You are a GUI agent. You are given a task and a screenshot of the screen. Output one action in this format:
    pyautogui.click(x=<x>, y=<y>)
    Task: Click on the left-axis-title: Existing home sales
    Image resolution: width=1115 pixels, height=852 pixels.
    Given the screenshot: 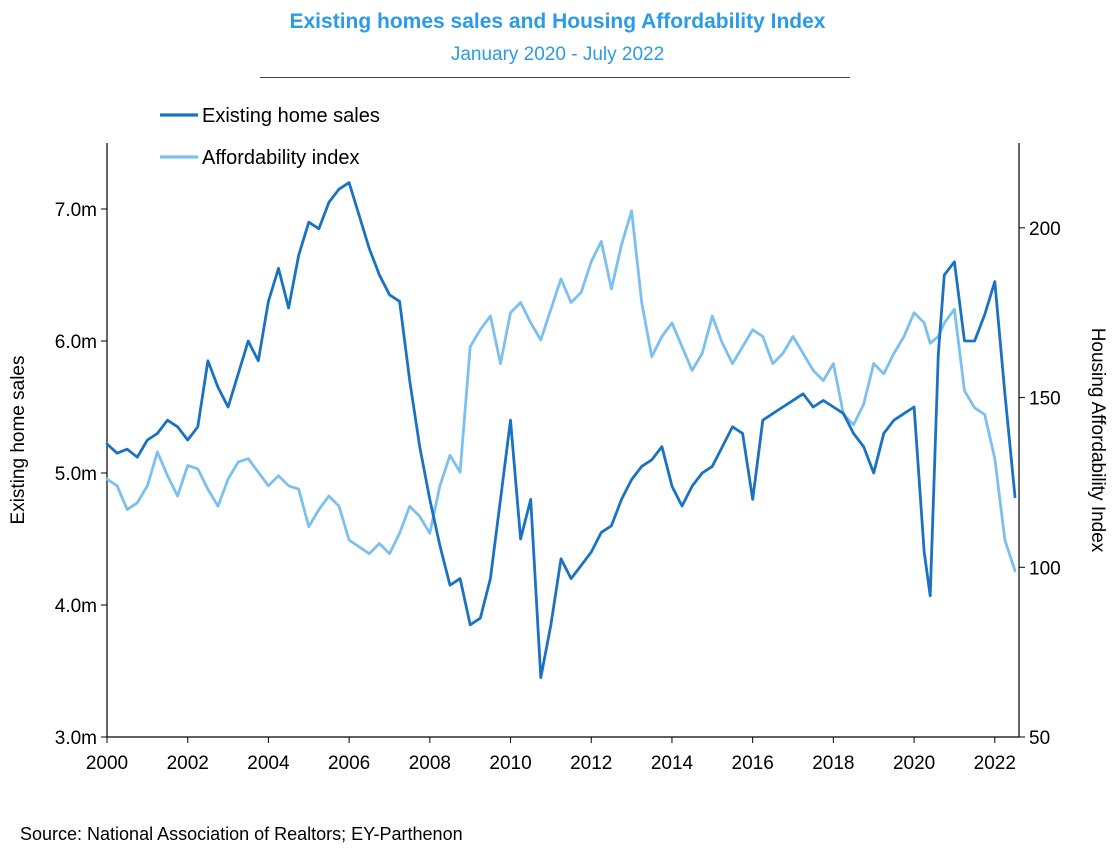 What is the action you would take?
    pyautogui.click(x=18, y=440)
    